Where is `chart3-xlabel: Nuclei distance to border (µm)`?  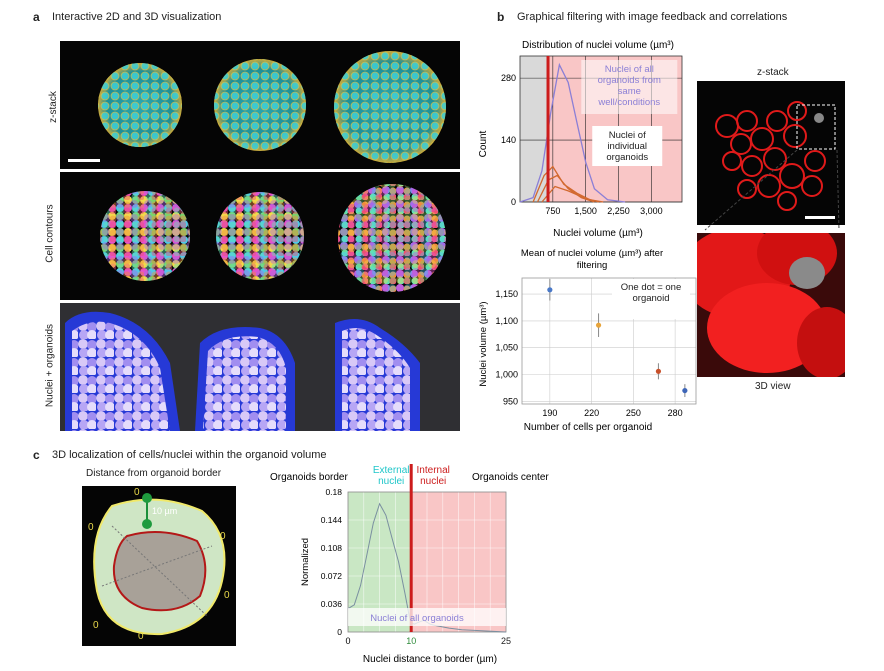
chart3-xlabel: Nuclei distance to border (µm) is located at coordinates (430, 659).